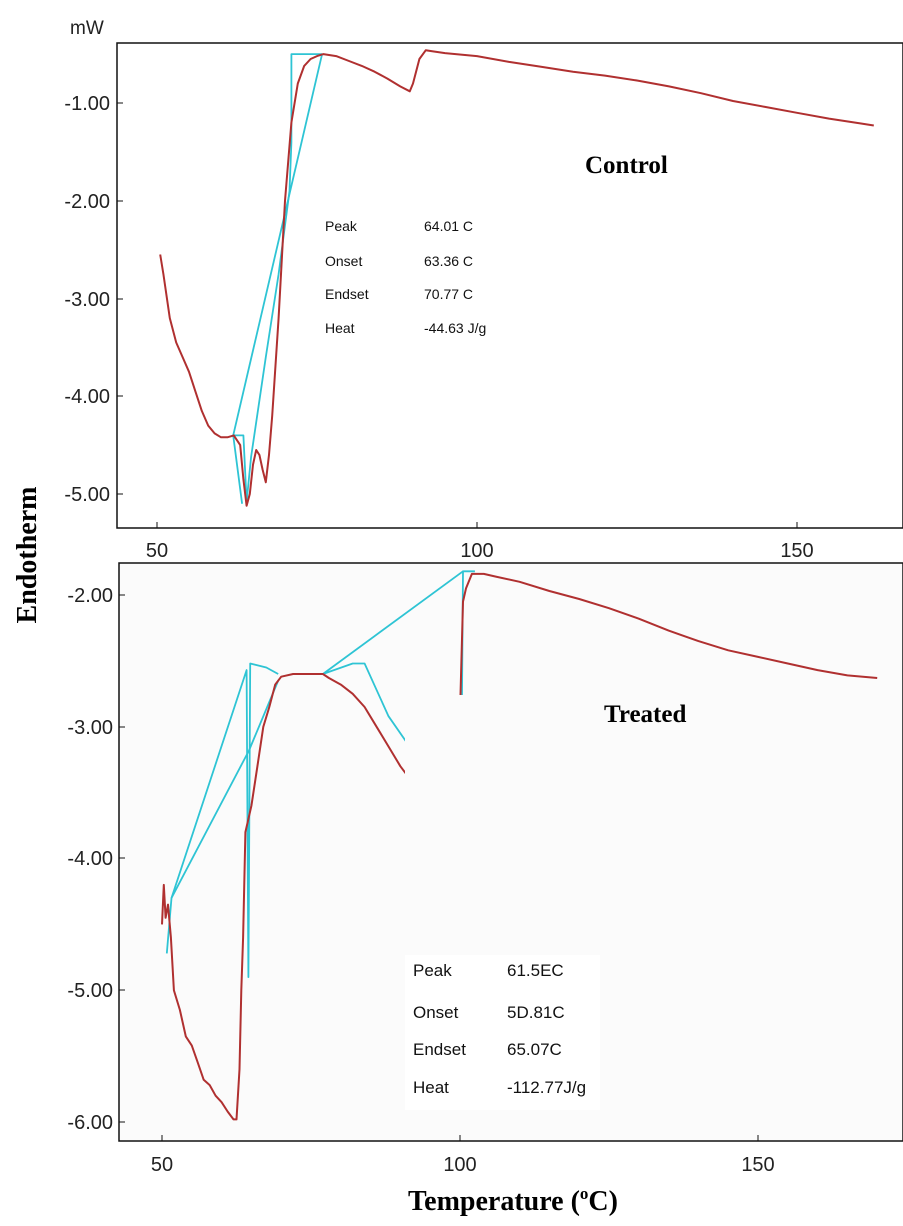 This screenshot has height=1226, width=903. Describe the element at coordinates (431, 1087) in the screenshot. I see `treated-heat-label: Heat` at that location.